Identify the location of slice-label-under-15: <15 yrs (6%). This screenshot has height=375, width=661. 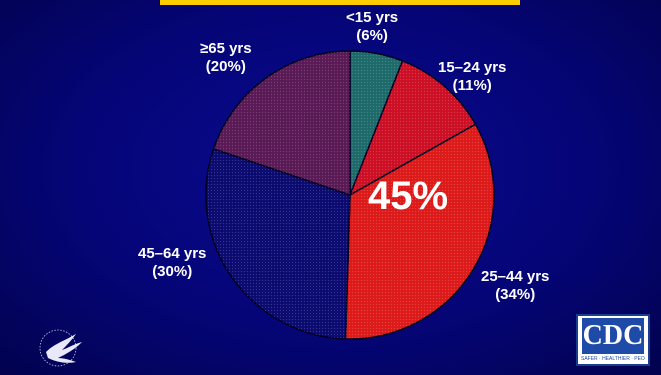
(372, 27).